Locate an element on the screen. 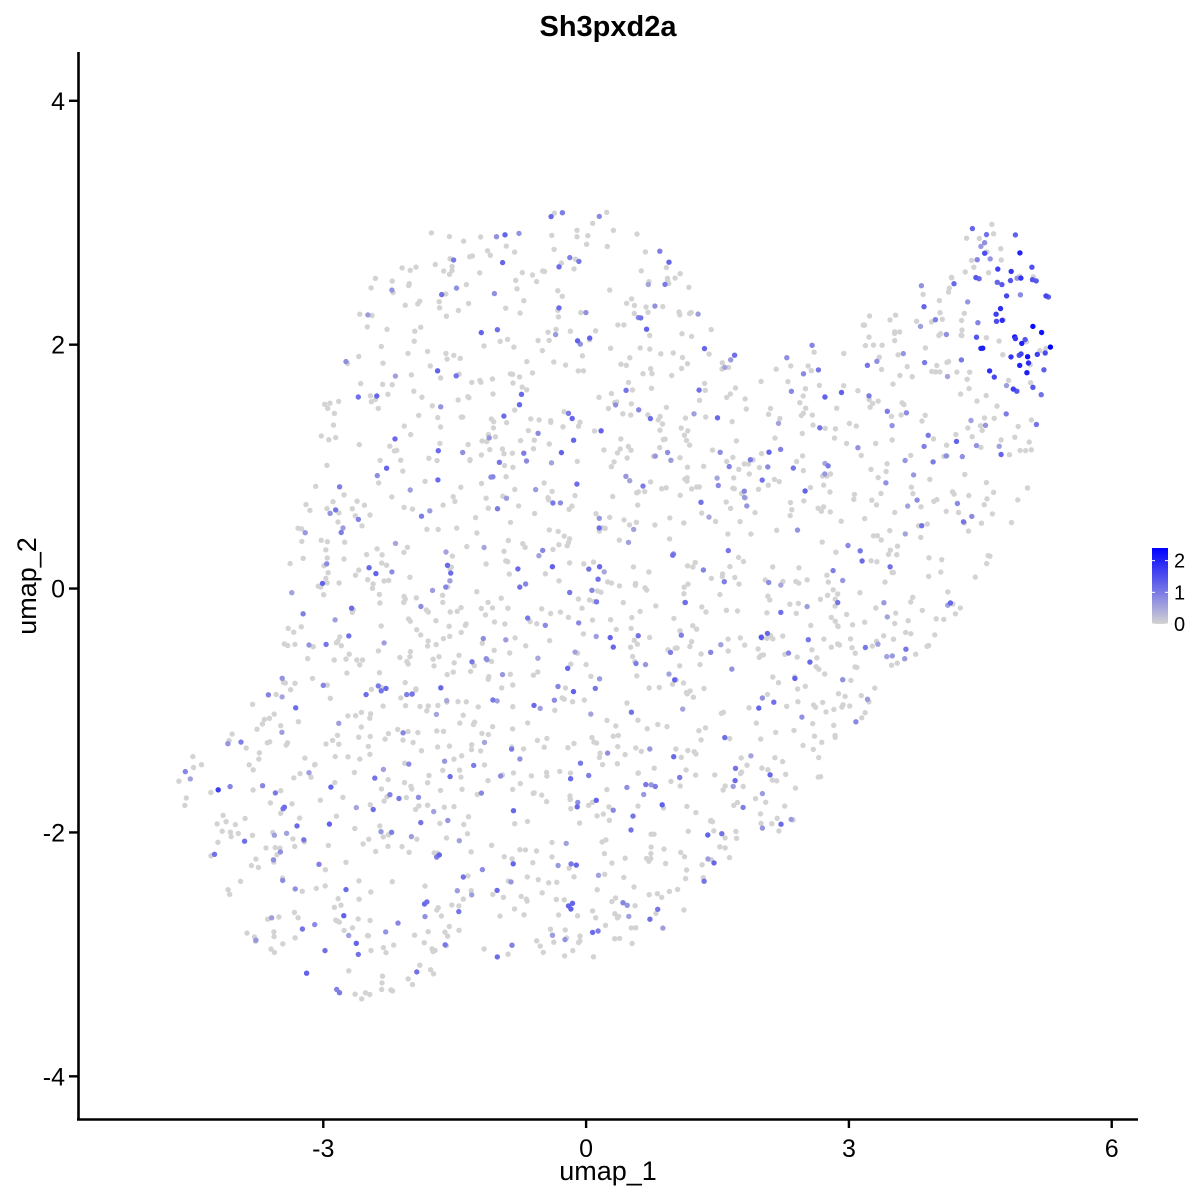 This screenshot has height=1200, width=1200. legend-label: 2 is located at coordinates (1179, 562).